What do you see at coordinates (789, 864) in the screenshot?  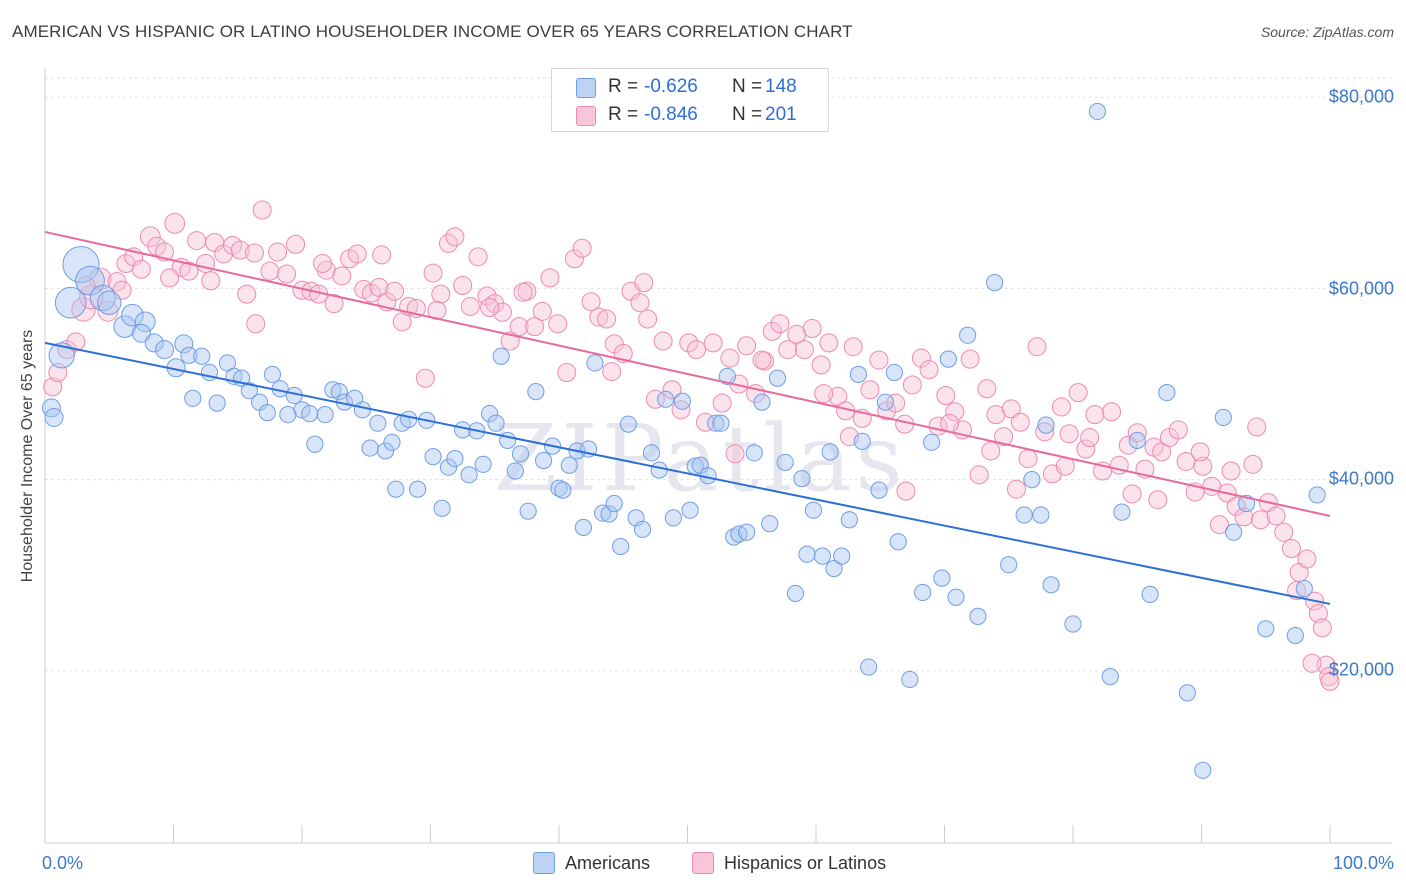 I see `legend-item-hispanics: Hispanics or Latinos` at bounding box center [789, 864].